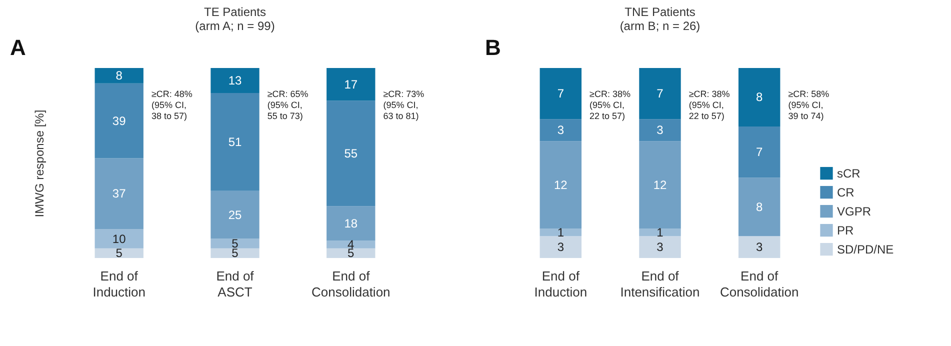 This screenshot has width=951, height=346. What do you see at coordinates (865, 249) in the screenshot?
I see `legend-label: SD/PD/NE` at bounding box center [865, 249].